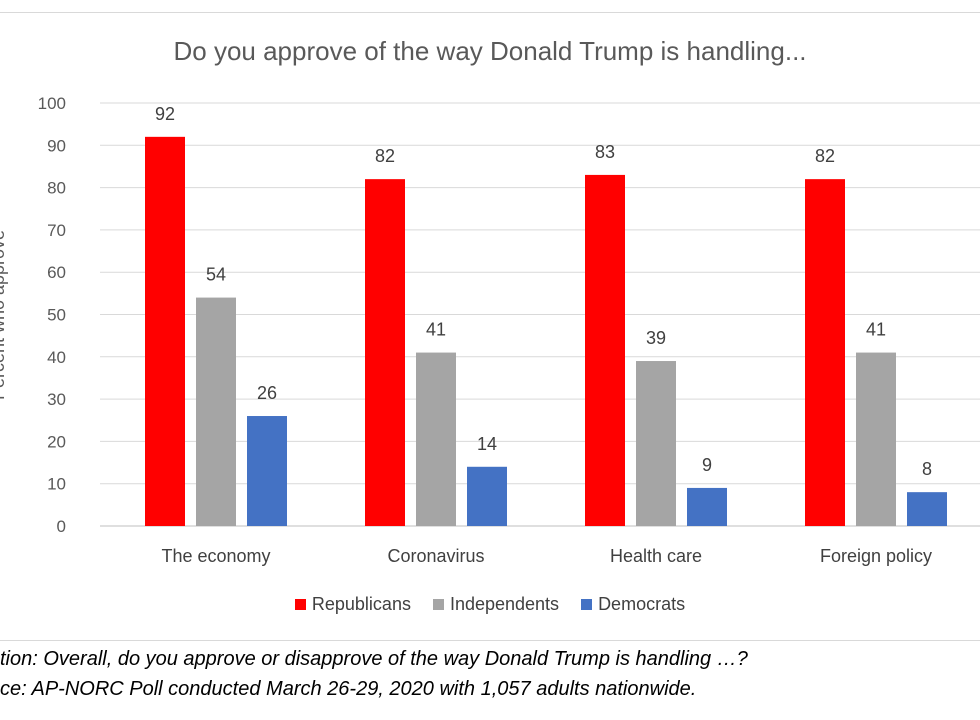 The height and width of the screenshot is (720, 980). I want to click on data-label: 26, so click(267, 393).